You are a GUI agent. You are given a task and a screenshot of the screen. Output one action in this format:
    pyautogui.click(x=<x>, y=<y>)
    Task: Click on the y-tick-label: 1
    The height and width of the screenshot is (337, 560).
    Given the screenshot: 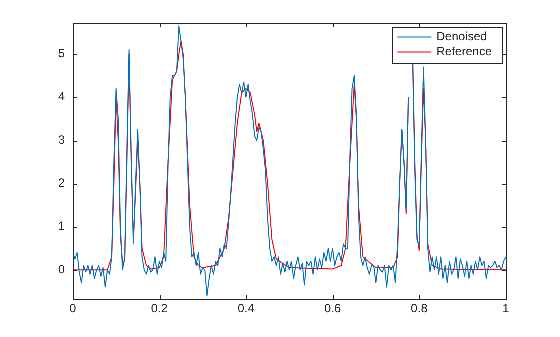 What is the action you would take?
    pyautogui.click(x=62, y=226)
    